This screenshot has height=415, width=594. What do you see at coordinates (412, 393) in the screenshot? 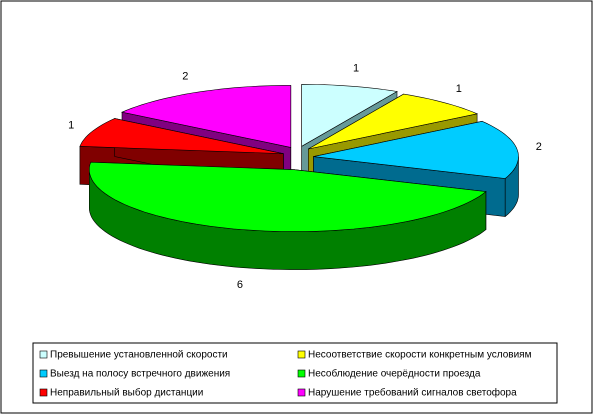
I see `legend-label: Нарушение требований сигналов светофора` at bounding box center [412, 393].